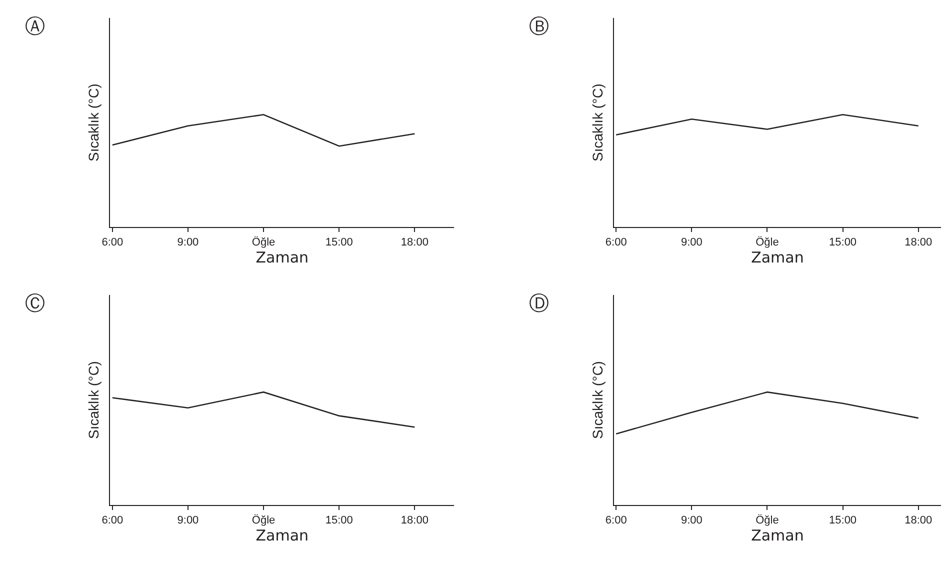  I want to click on chart-title: Ⓐ, so click(35, 26).